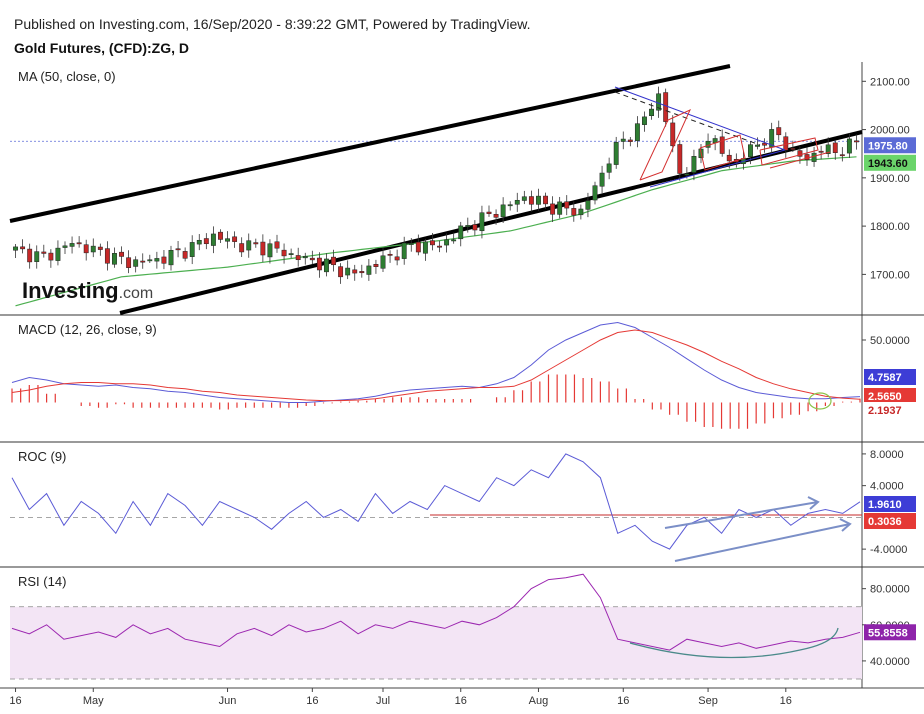 Image resolution: width=924 pixels, height=714 pixels. What do you see at coordinates (845, 525) in the screenshot?
I see `roc-arrow-lower-head` at bounding box center [845, 525].